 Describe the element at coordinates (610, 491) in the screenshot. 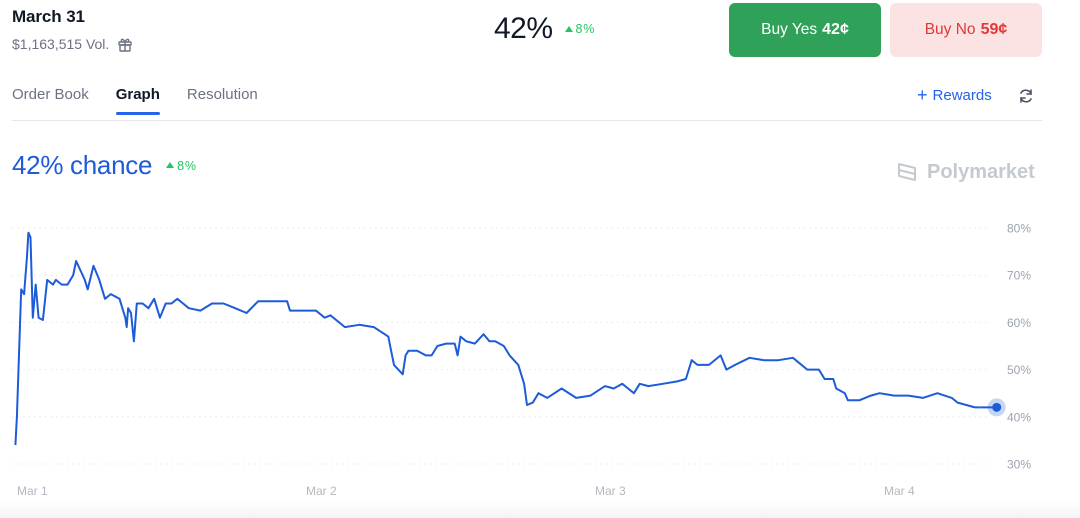

I see `x-tick-label: Mar 3` at that location.